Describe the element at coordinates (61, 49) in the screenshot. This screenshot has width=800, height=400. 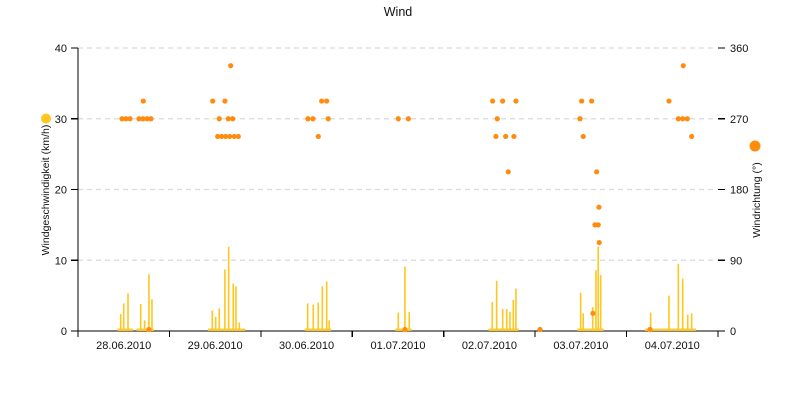
I see `y-left-tick-label: 40` at that location.